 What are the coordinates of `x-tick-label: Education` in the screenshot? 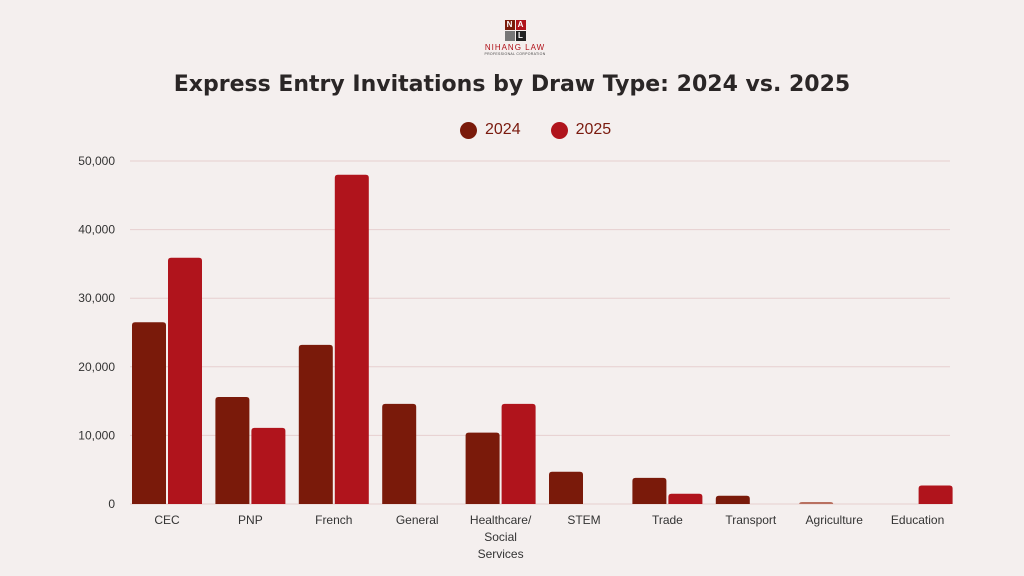 It's located at (917, 520).